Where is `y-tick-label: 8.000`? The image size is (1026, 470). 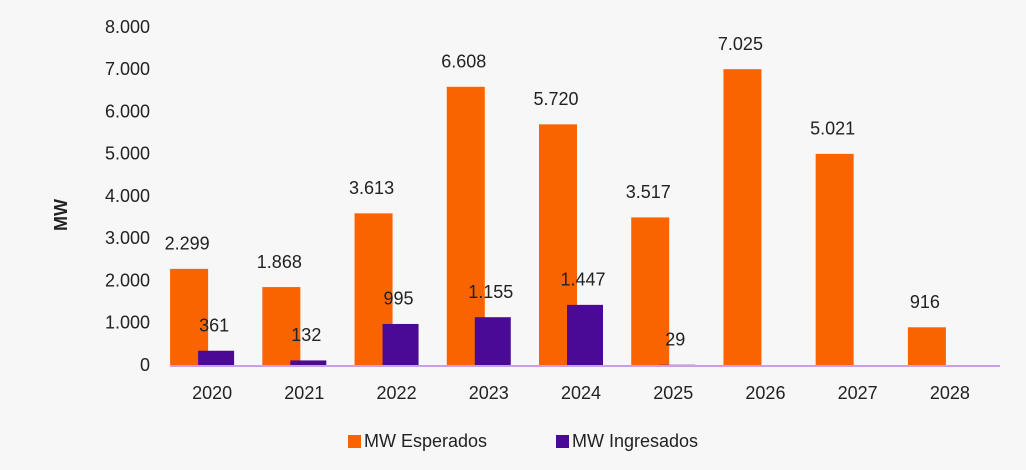 y-tick-label: 8.000 is located at coordinates (127, 27).